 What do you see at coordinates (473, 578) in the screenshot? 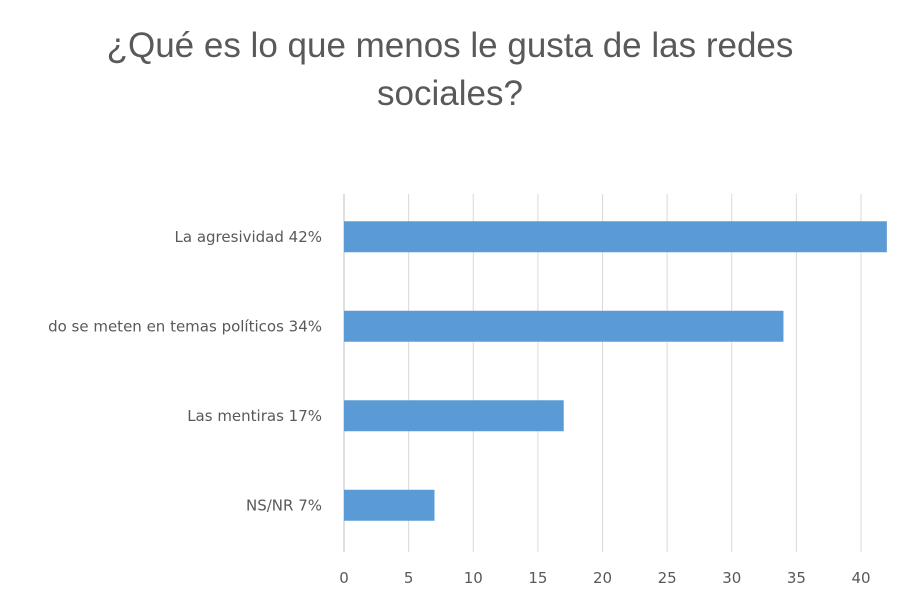
I see `x-tick-label: 10` at bounding box center [473, 578].